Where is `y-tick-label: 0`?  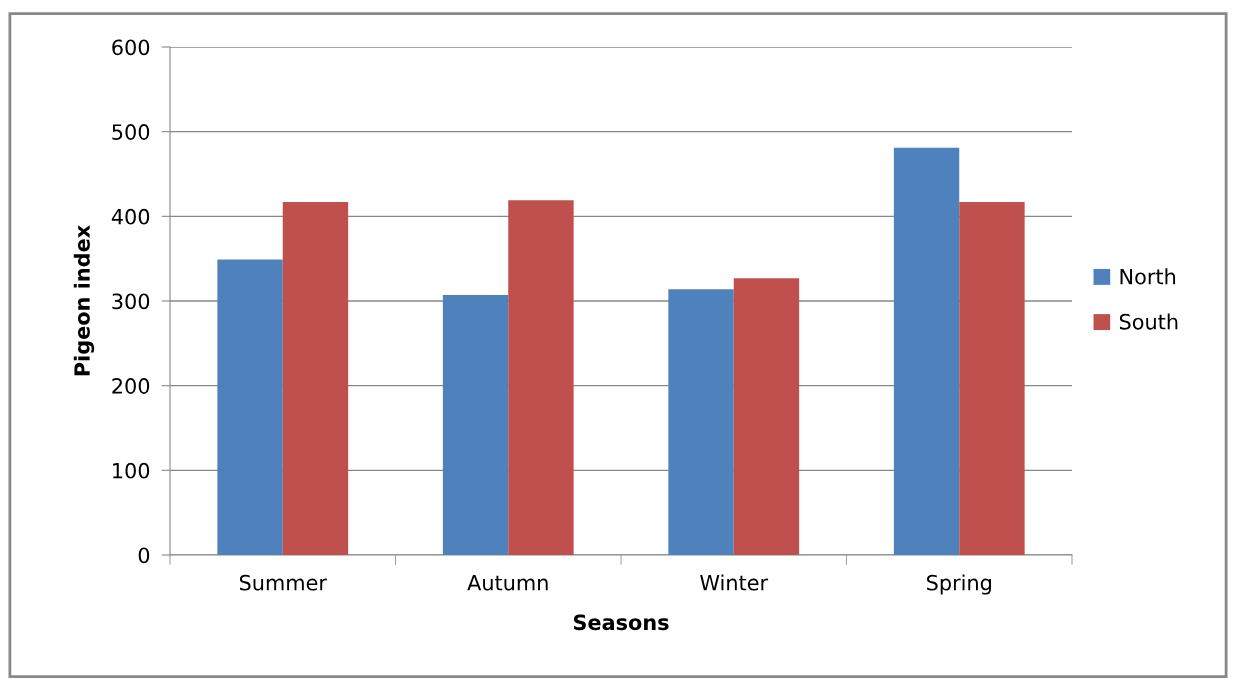 y-tick-label: 0 is located at coordinates (144, 555).